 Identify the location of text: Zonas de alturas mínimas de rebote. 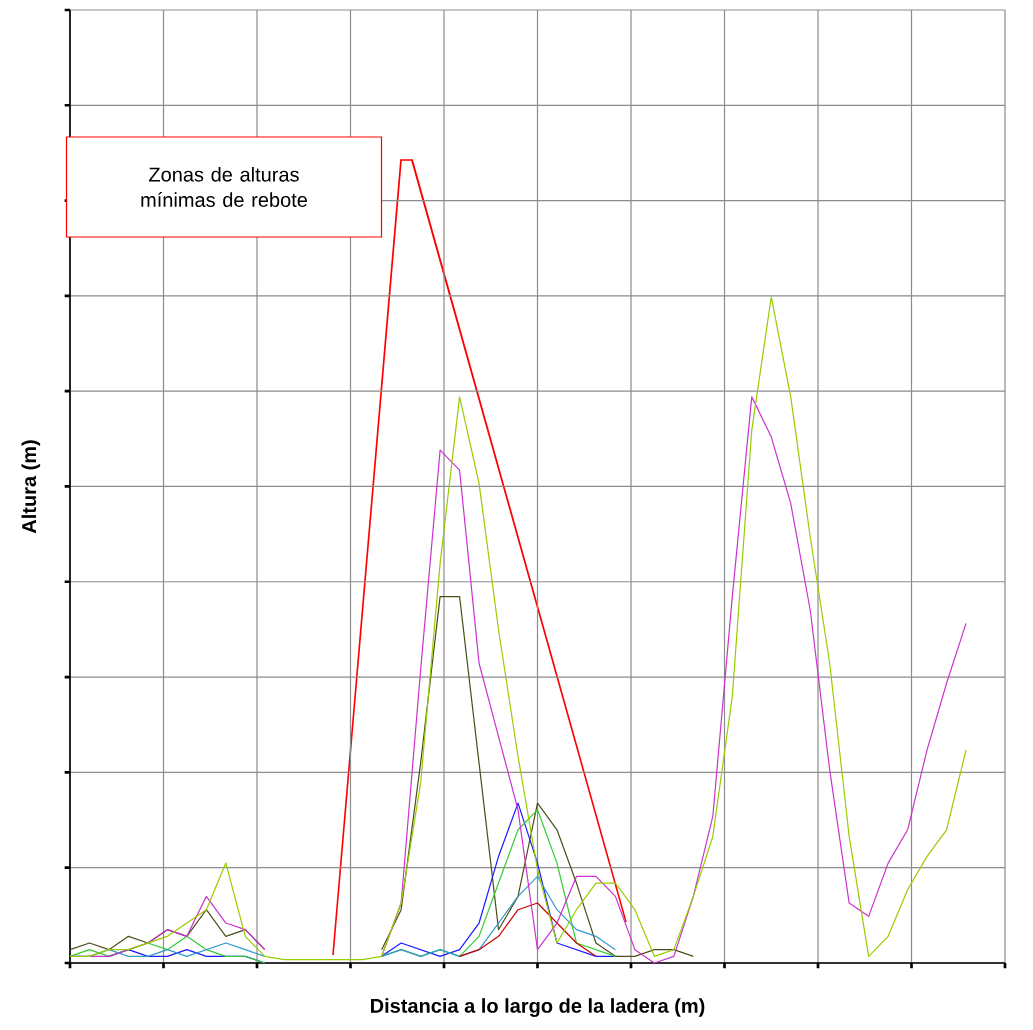
(224, 186).